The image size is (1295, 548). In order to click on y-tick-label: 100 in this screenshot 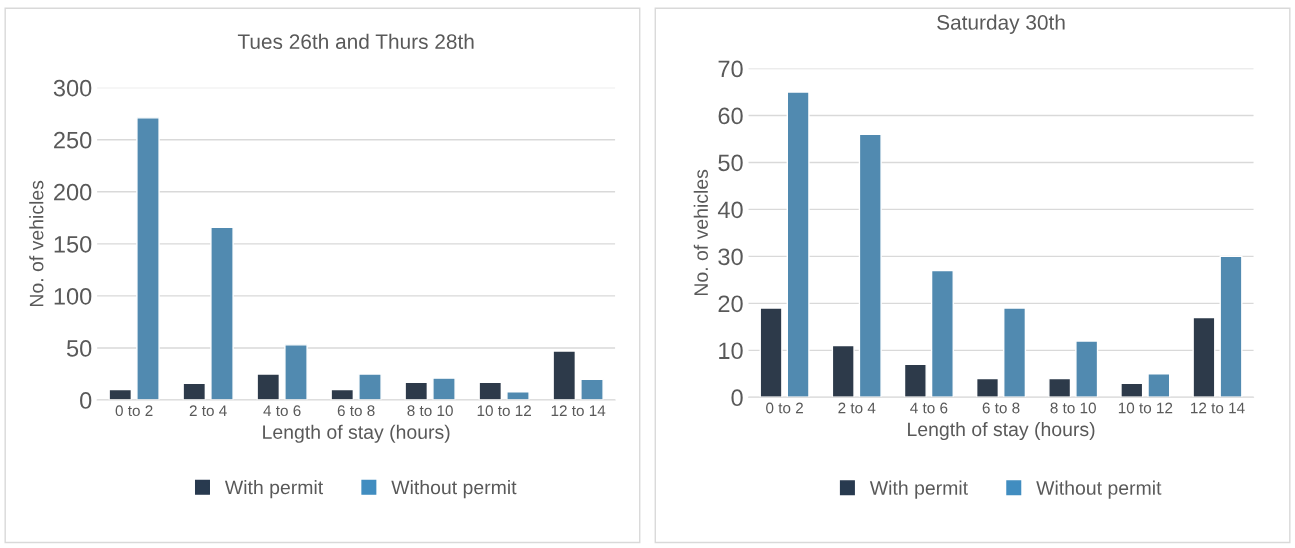, I will do `click(73, 296)`.